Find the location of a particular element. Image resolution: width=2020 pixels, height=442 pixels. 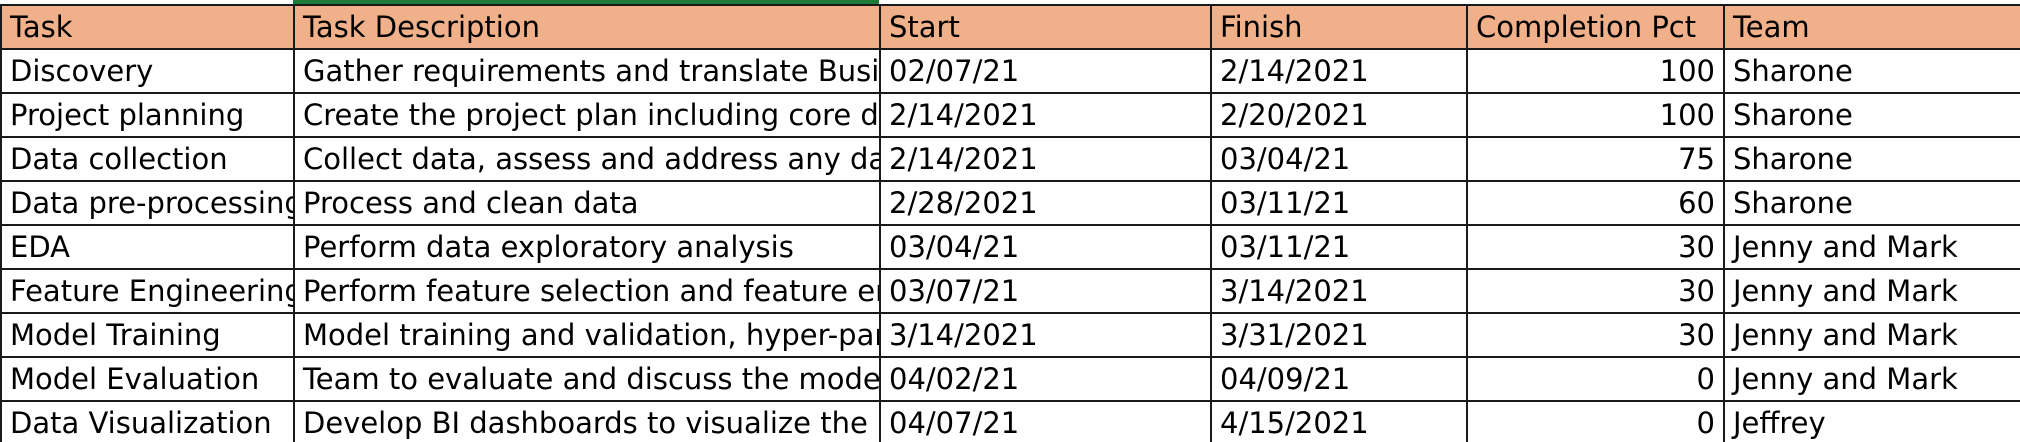

cell-description: Process and clean data is located at coordinates (587, 203).